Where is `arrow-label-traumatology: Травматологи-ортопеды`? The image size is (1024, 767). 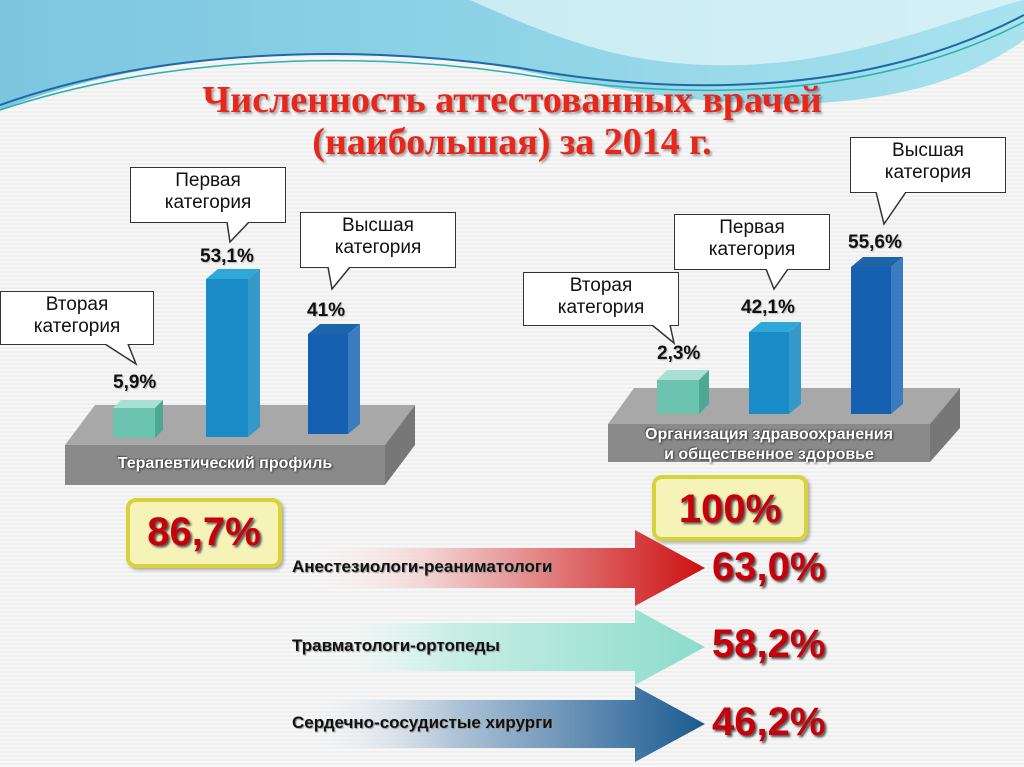
arrow-label-traumatology: Травматологи-ортопеды is located at coordinates (396, 645).